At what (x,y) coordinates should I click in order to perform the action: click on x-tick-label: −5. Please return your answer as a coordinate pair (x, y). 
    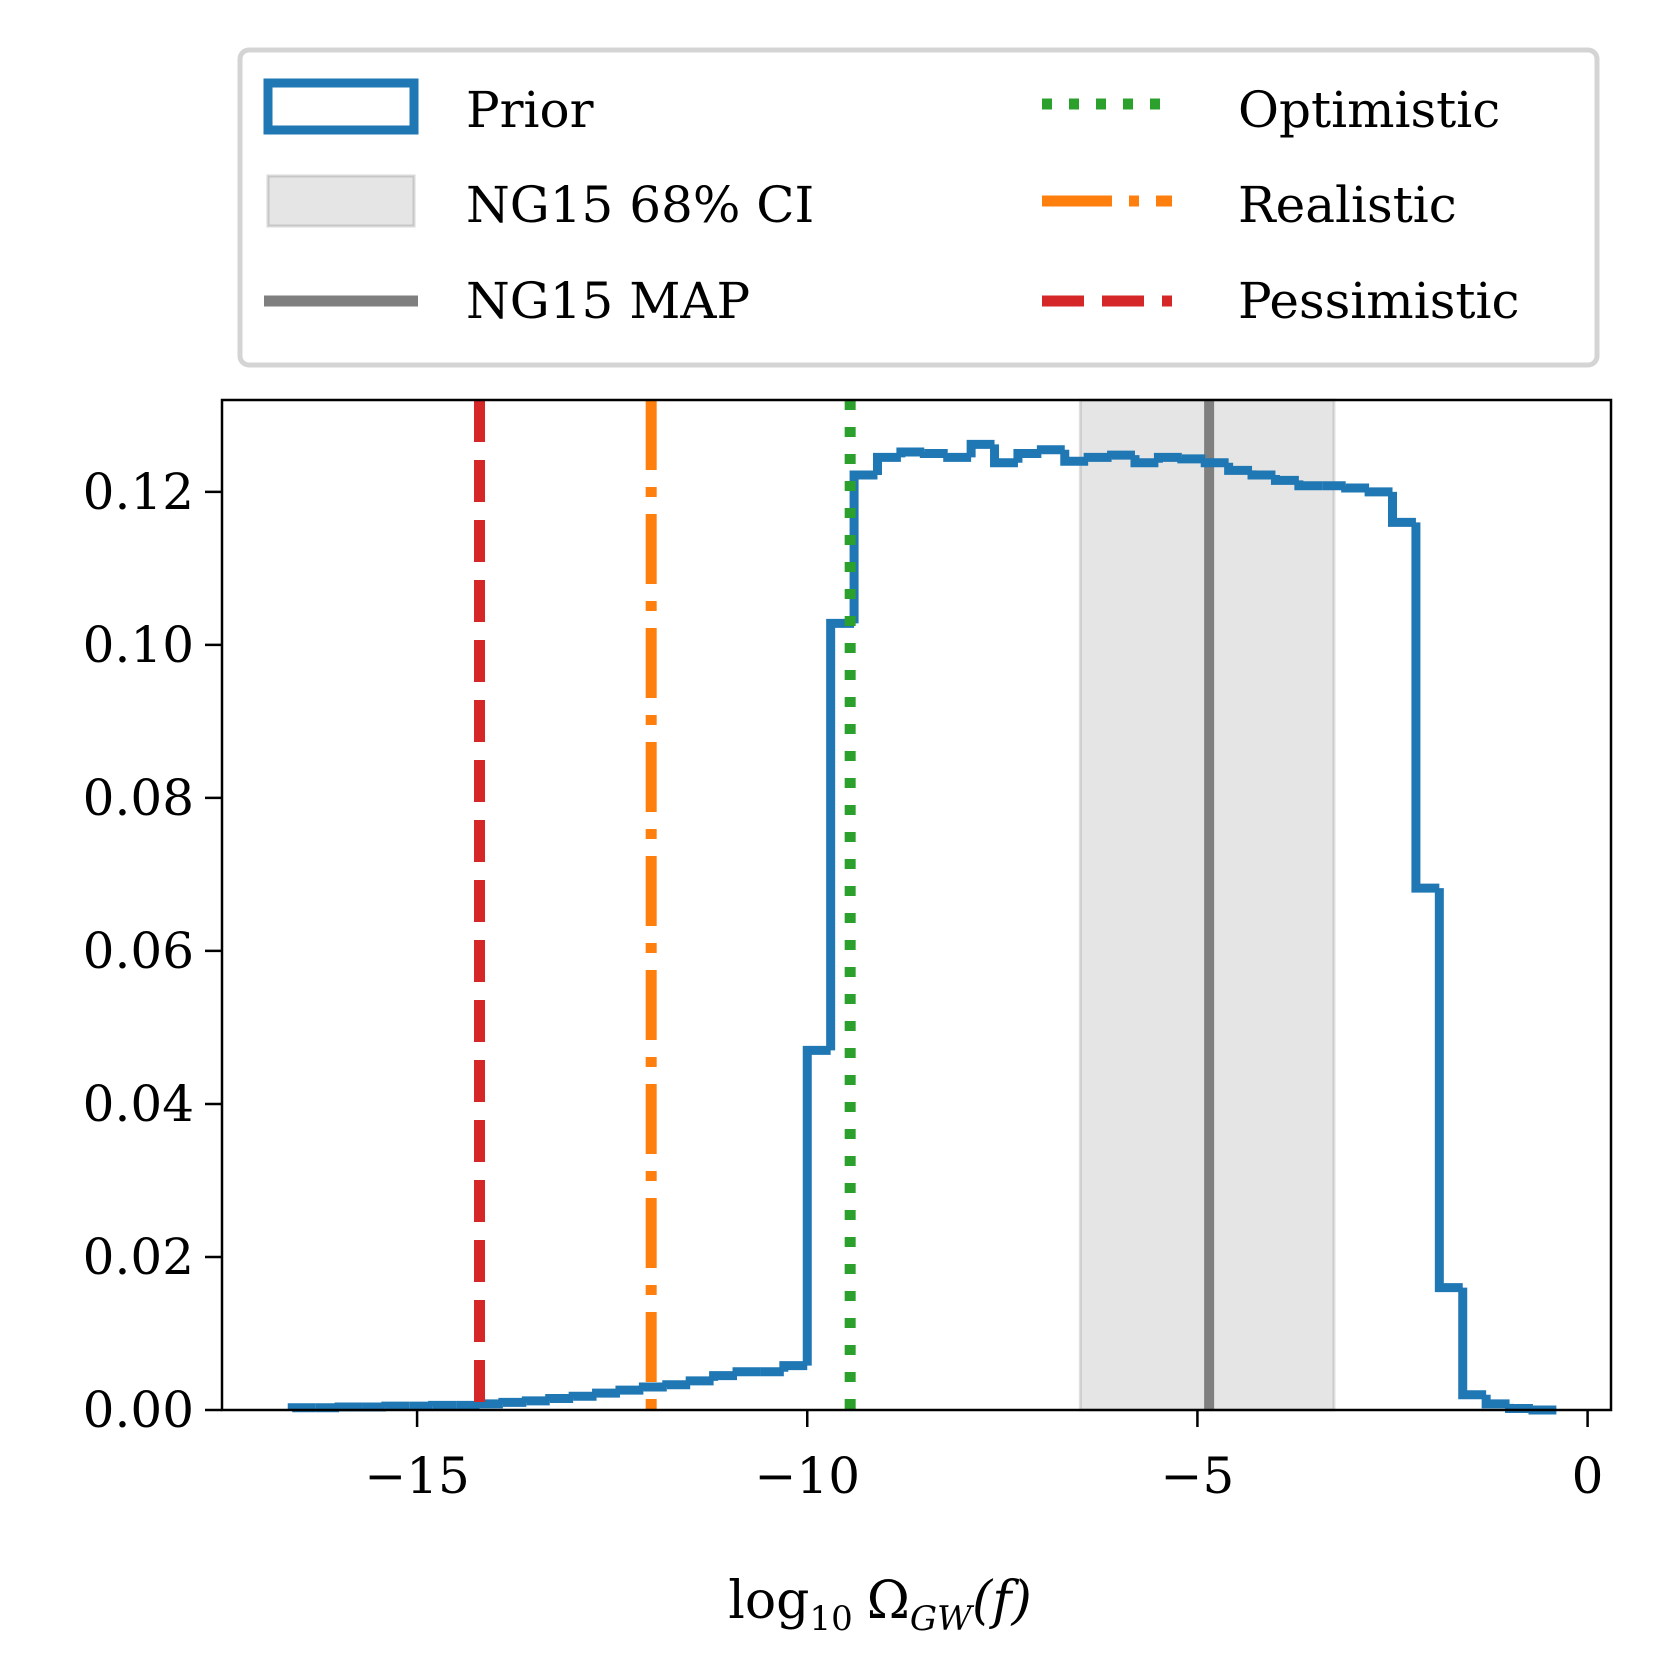
    Looking at the image, I should click on (1198, 1476).